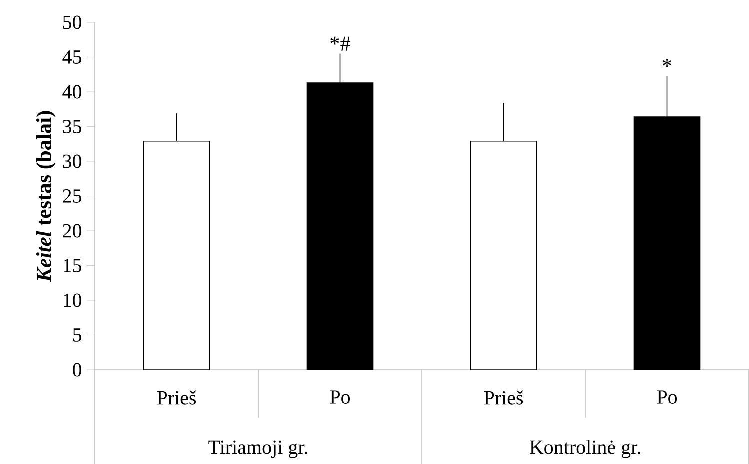 This screenshot has width=749, height=464. What do you see at coordinates (72, 231) in the screenshot?
I see `y-tick-label: 20` at bounding box center [72, 231].